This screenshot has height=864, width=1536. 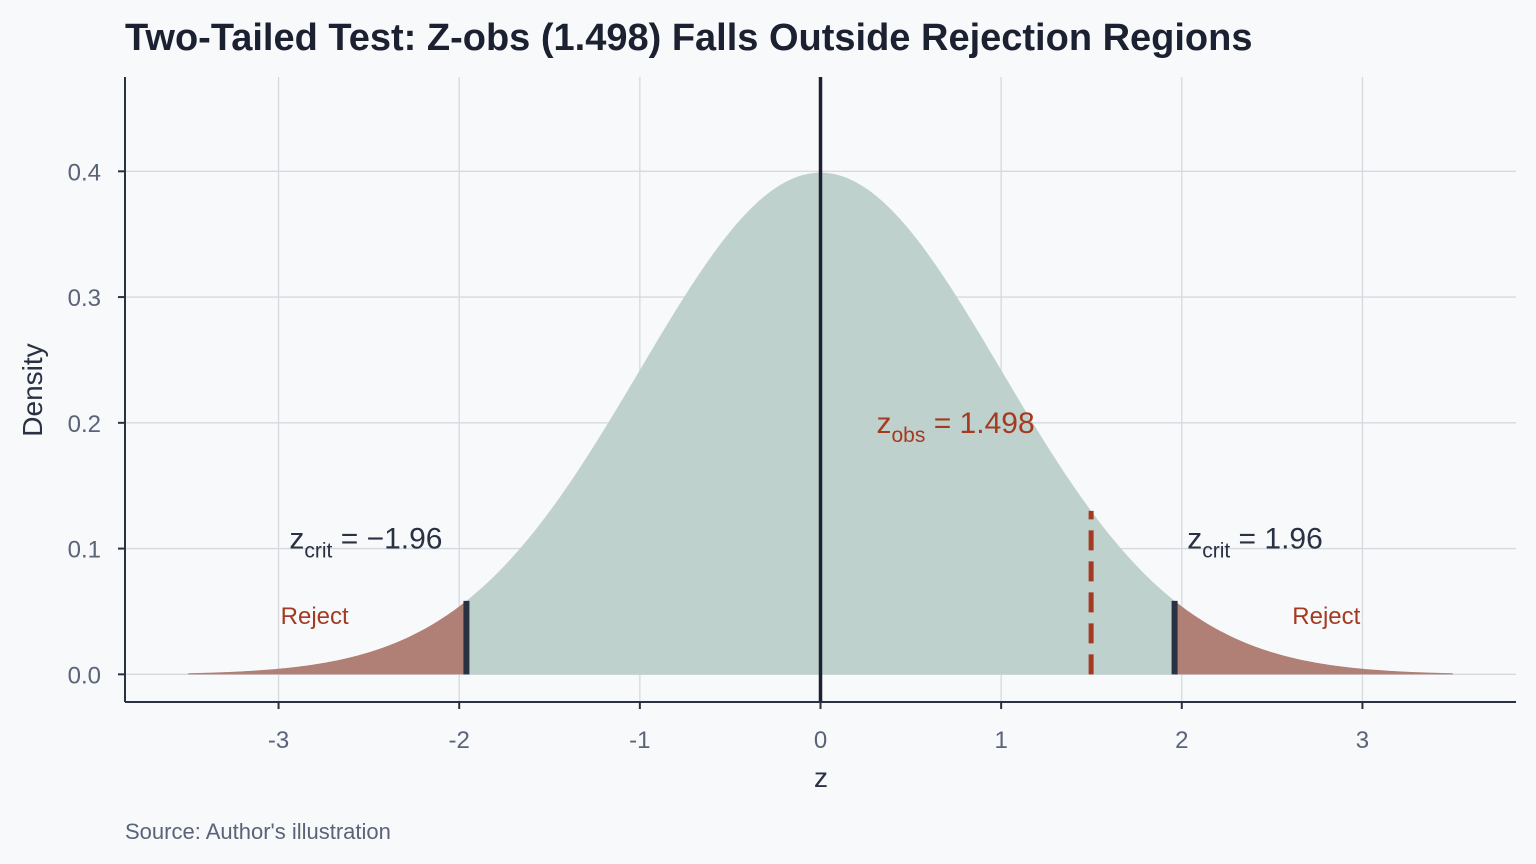 I want to click on reject-left-label: Reject, so click(x=315, y=616).